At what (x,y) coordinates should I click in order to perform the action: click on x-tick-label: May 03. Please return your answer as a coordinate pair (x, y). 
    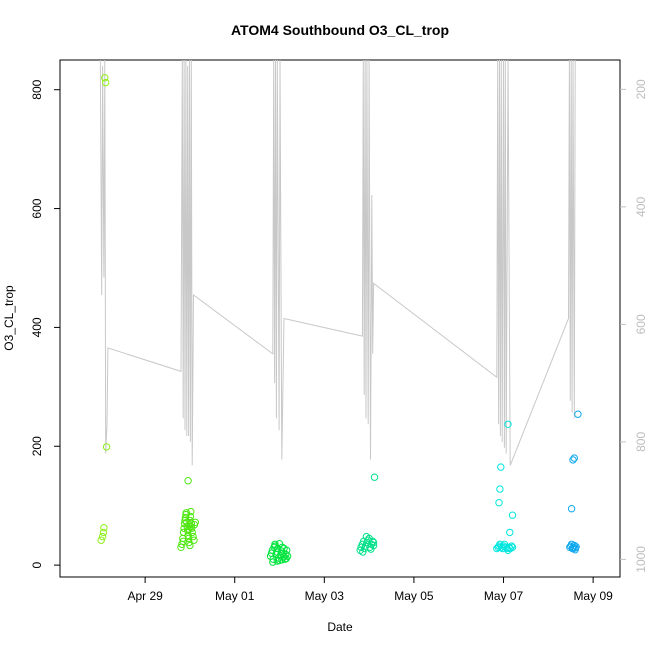
    Looking at the image, I should click on (325, 596).